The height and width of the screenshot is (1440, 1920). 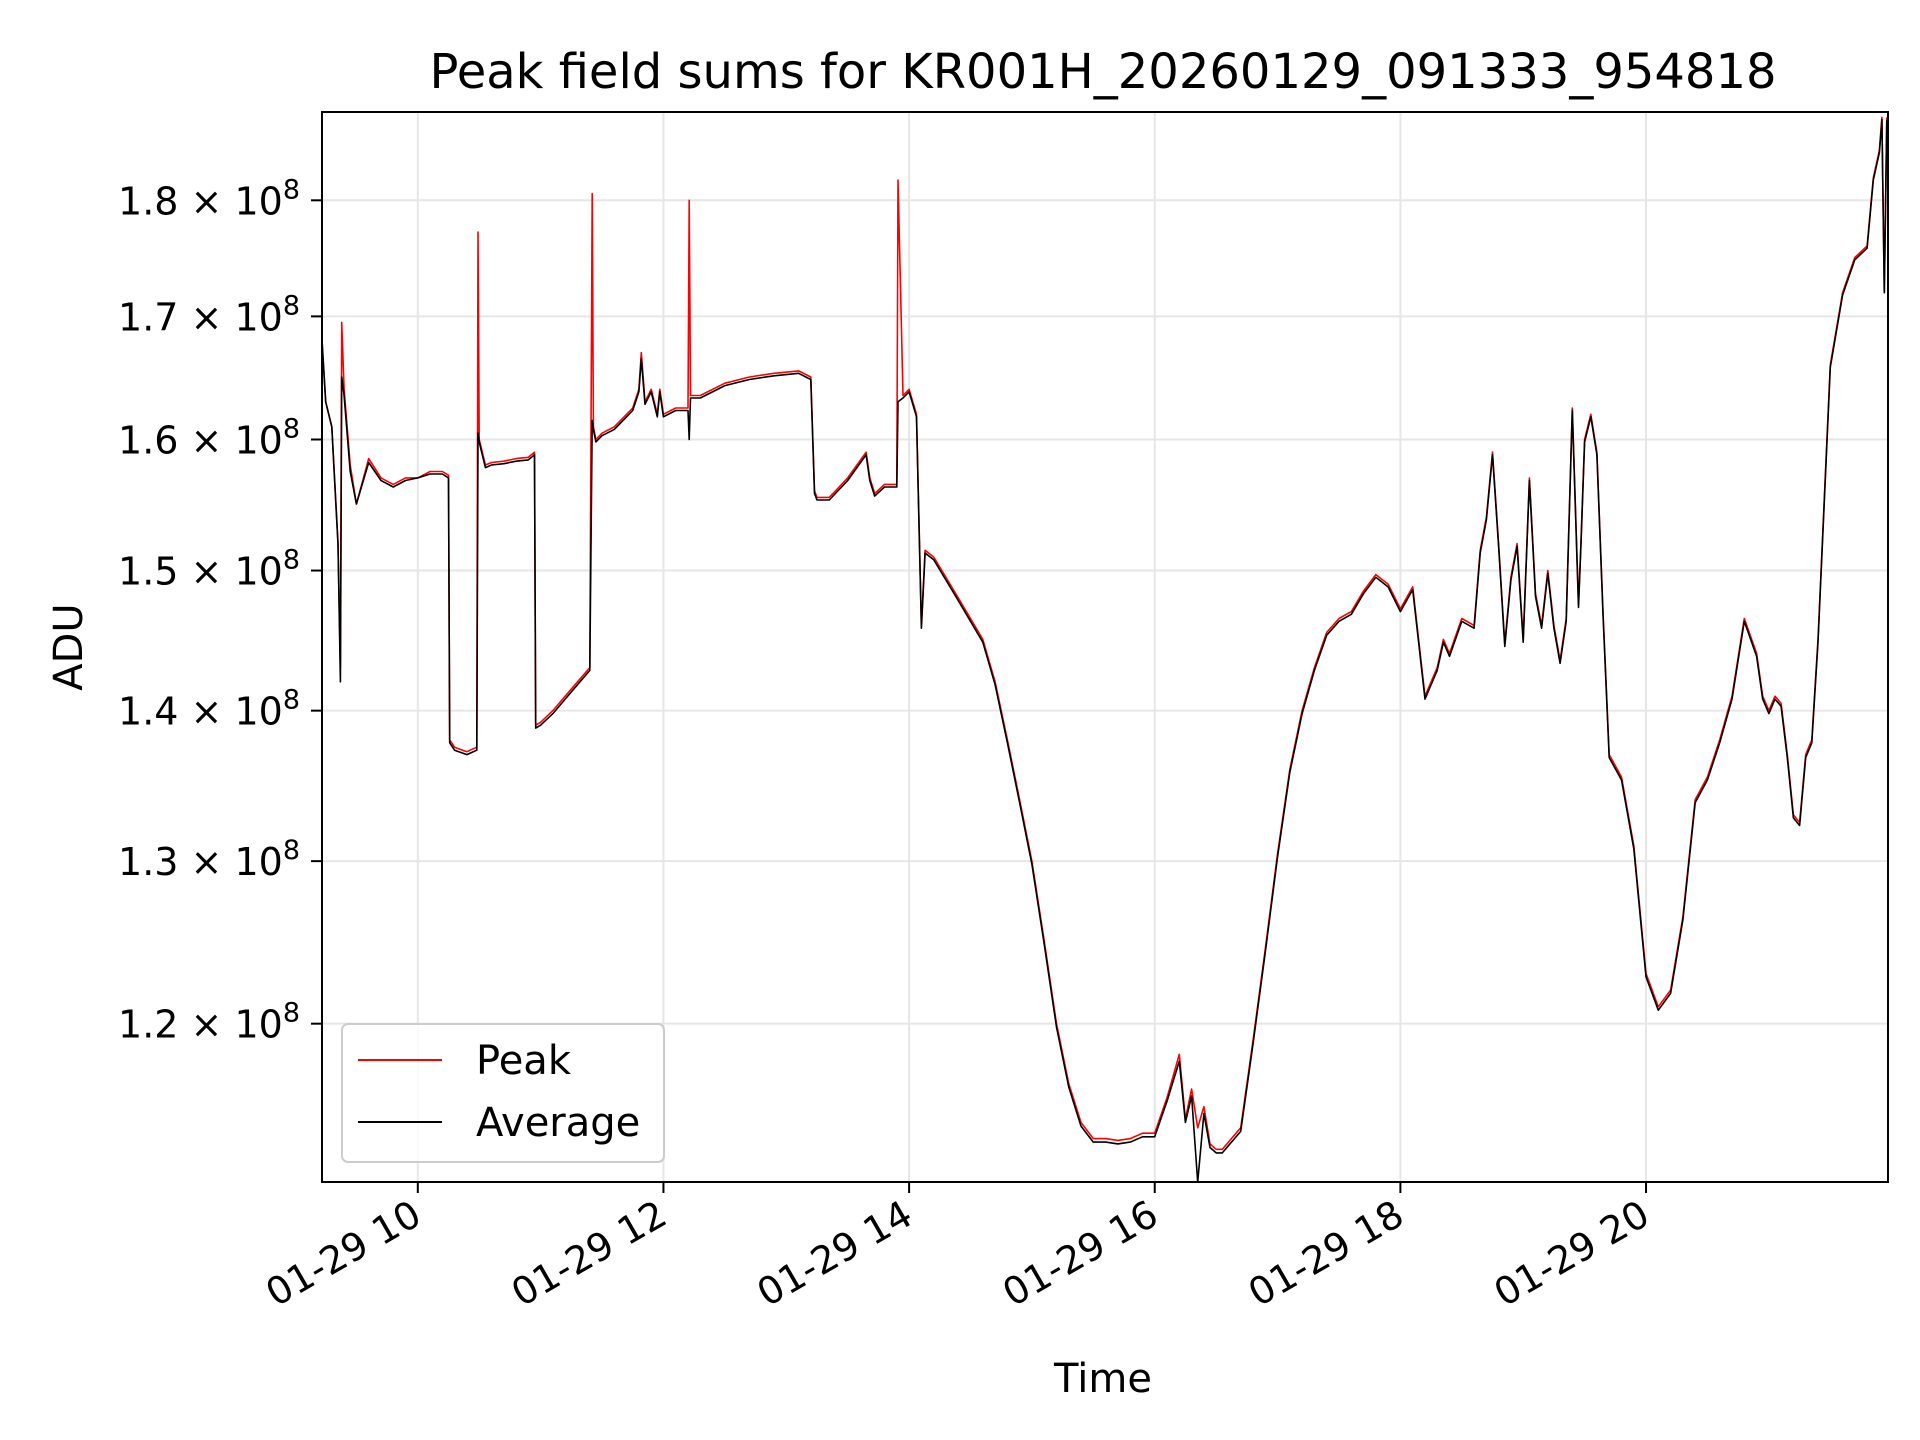 I want to click on legend-box, so click(x=503, y=1093).